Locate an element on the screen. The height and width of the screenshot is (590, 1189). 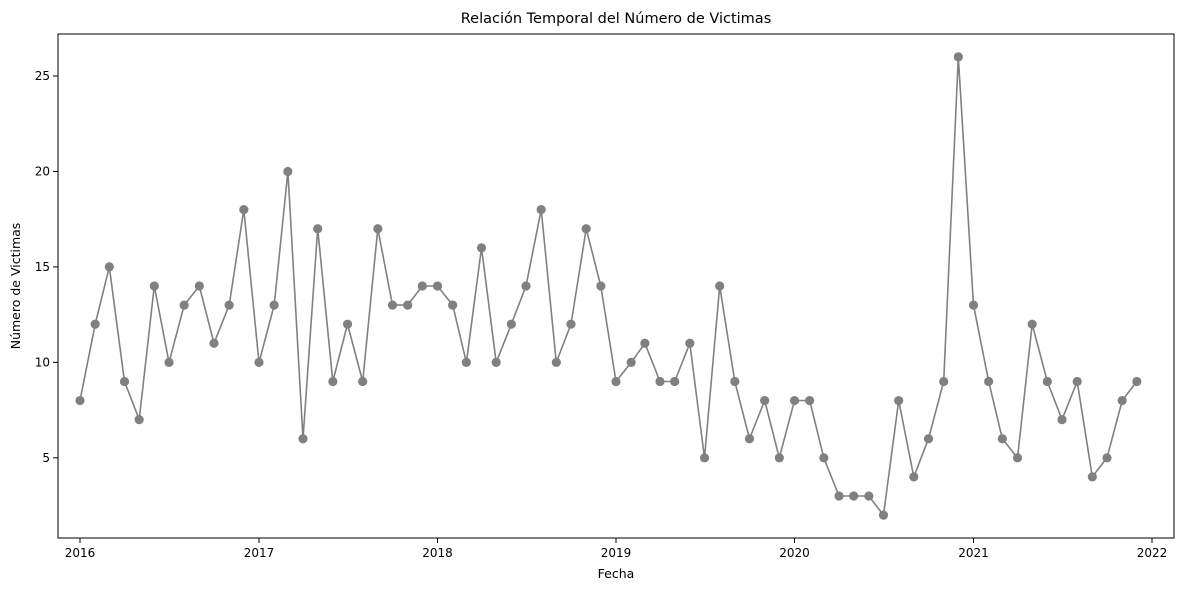
x-axis-ticks: 2016 2017 2018 2019 2020 2021 2022 is located at coordinates (616, 549).